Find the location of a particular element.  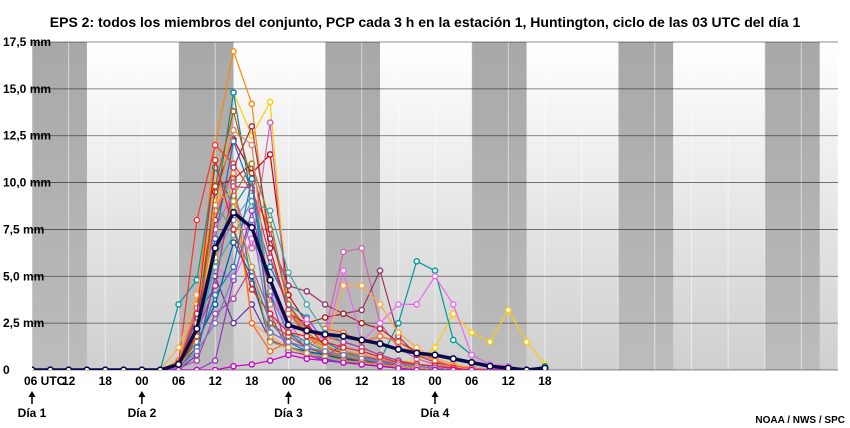

day-label: Día 3 is located at coordinates (288, 413).